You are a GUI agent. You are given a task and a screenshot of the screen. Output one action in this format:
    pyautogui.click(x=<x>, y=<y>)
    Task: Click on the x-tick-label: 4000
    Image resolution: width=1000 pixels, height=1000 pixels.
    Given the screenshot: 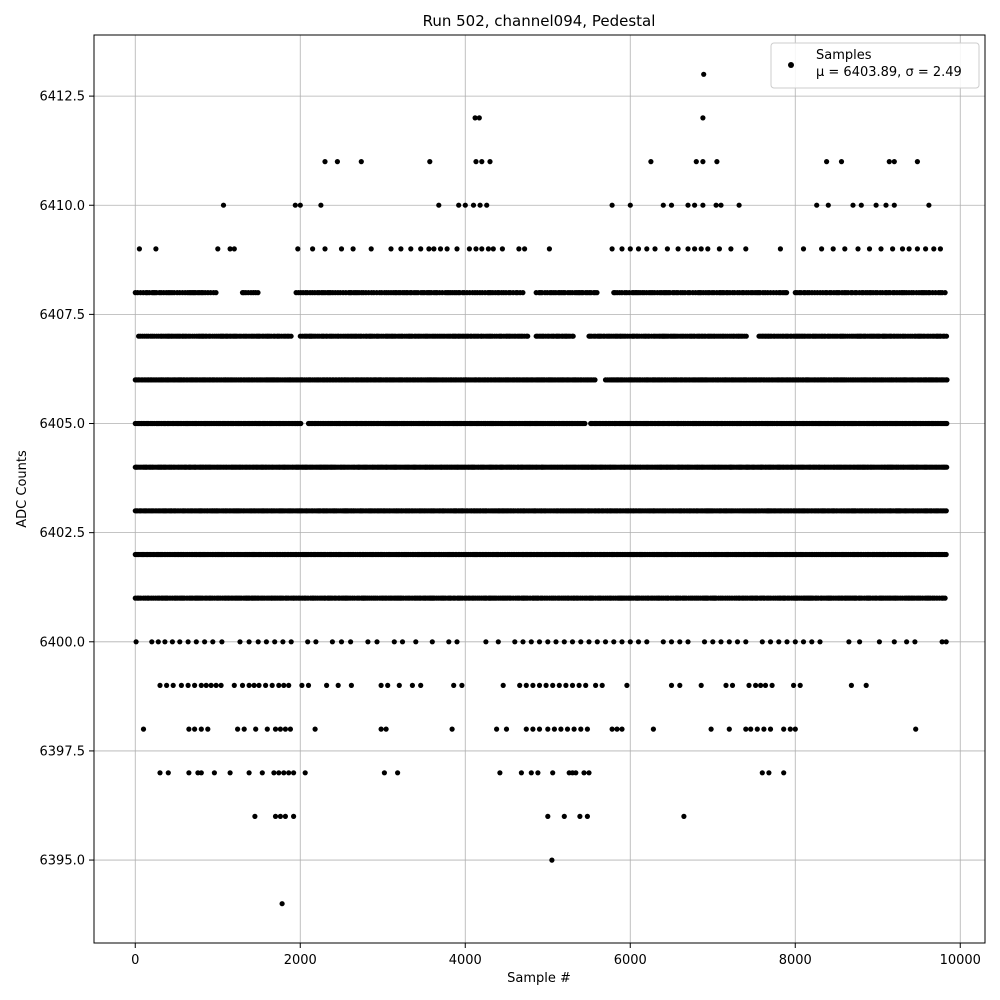 What is the action you would take?
    pyautogui.click(x=465, y=960)
    